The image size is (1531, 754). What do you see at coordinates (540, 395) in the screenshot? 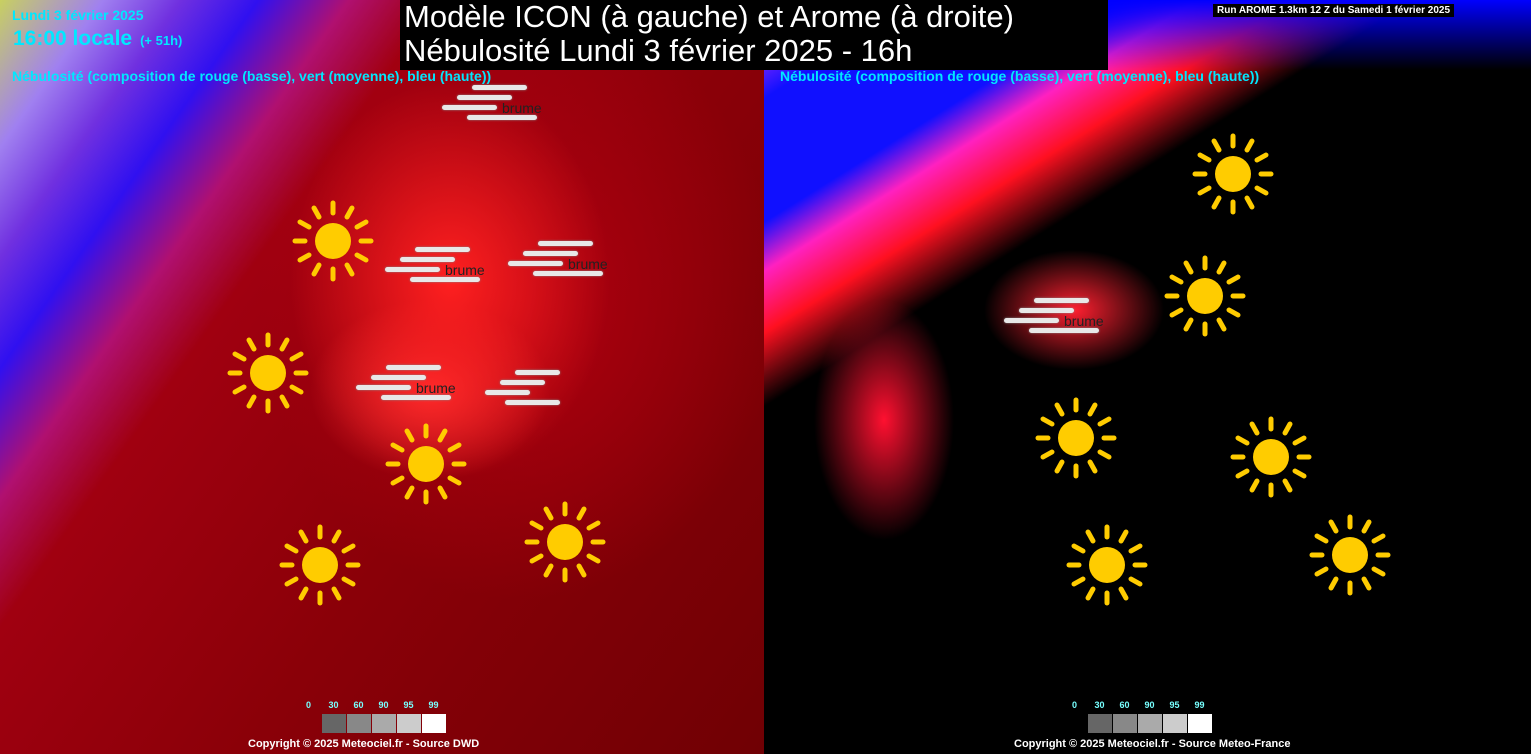
I see `mist-icon` at bounding box center [540, 395].